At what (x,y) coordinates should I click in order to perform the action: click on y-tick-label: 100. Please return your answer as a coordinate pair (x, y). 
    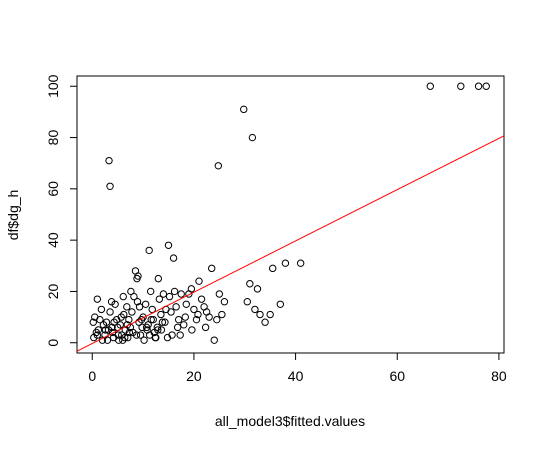
    Looking at the image, I should click on (53, 86).